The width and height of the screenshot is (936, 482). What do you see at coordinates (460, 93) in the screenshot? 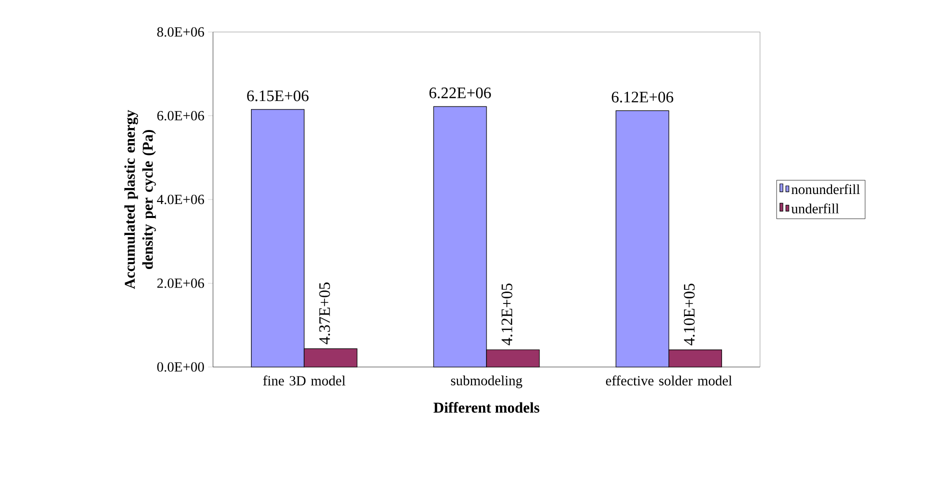
I see `data-label: 6.22E+06` at bounding box center [460, 93].